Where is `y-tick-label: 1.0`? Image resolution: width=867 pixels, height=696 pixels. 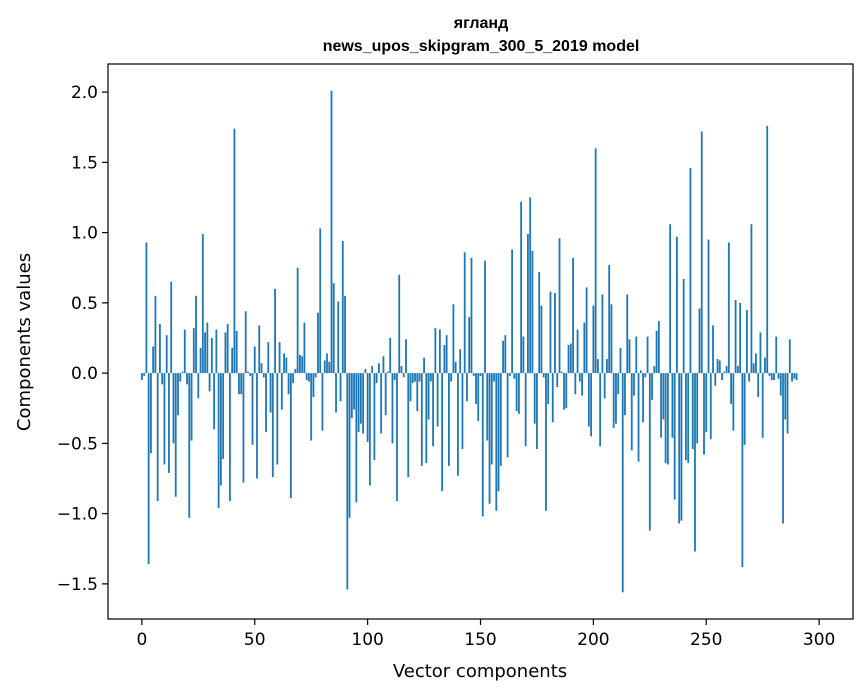
y-tick-label: 1.0 is located at coordinates (84, 234).